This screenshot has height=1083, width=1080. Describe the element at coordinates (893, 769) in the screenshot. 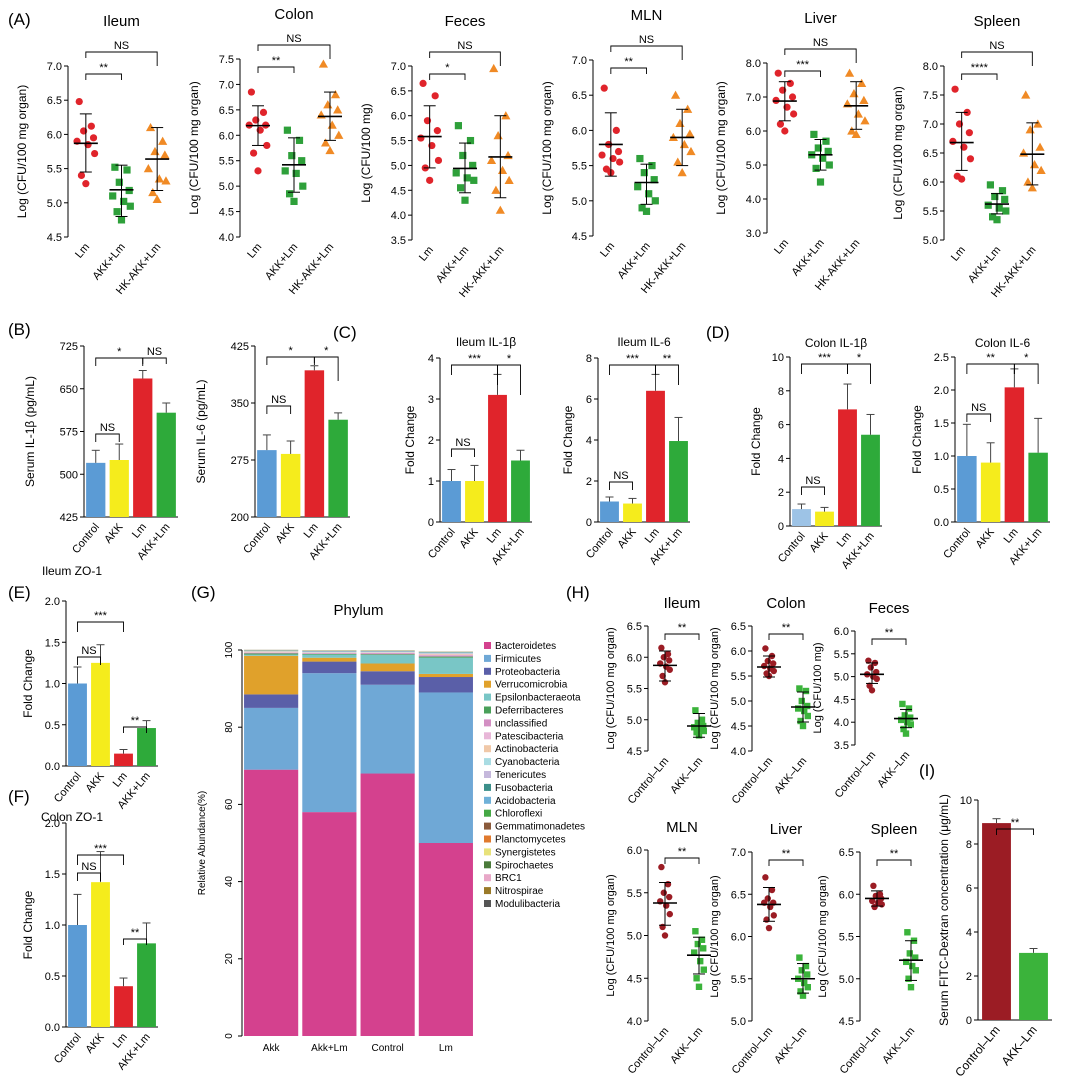

I see `x-tick-label: AKK–Lm` at that location.